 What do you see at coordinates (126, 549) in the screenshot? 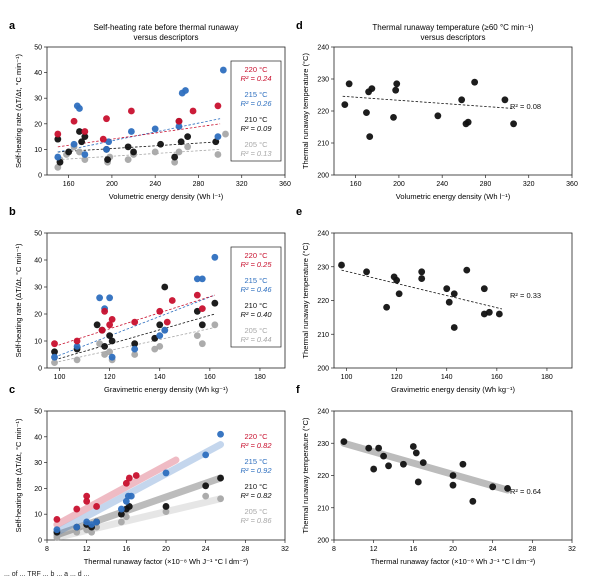
I see `x-tick-label: 16` at bounding box center [126, 549].